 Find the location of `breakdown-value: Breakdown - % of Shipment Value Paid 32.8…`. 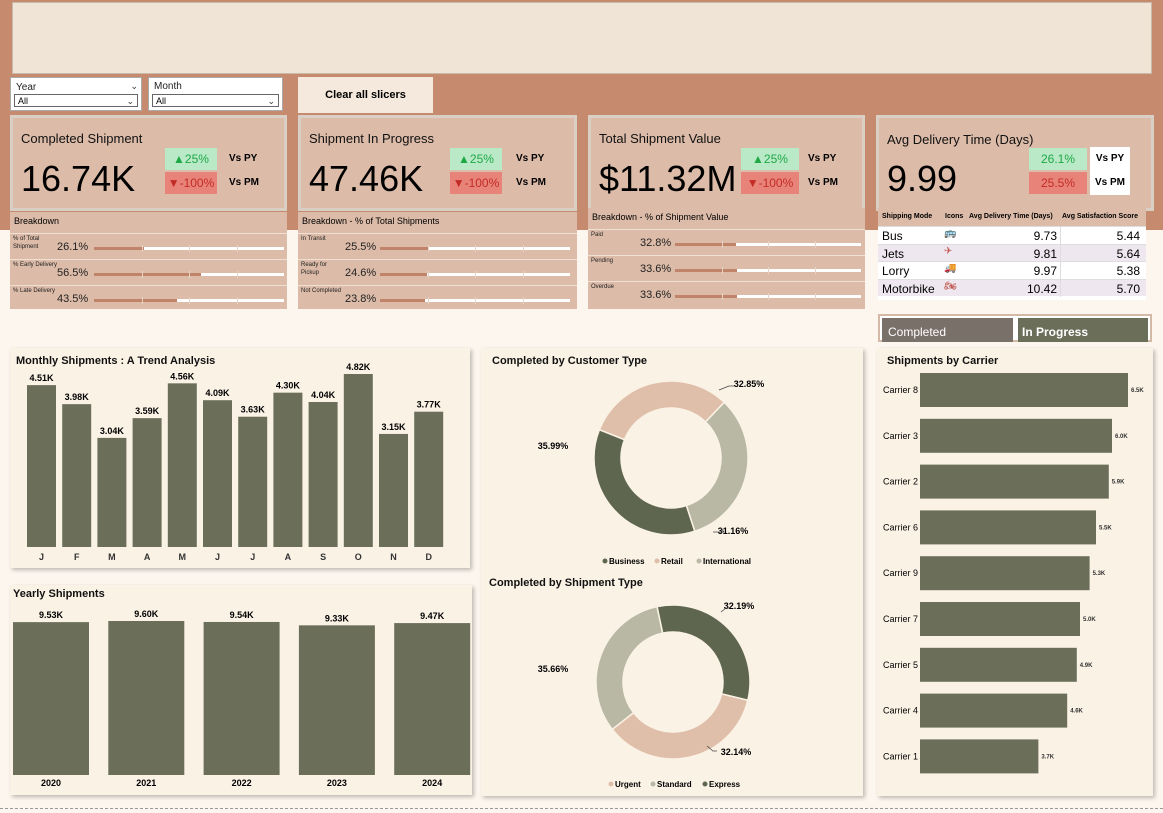

breakdown-value: Breakdown - % of Shipment Value Paid 32.8… is located at coordinates (726, 258).